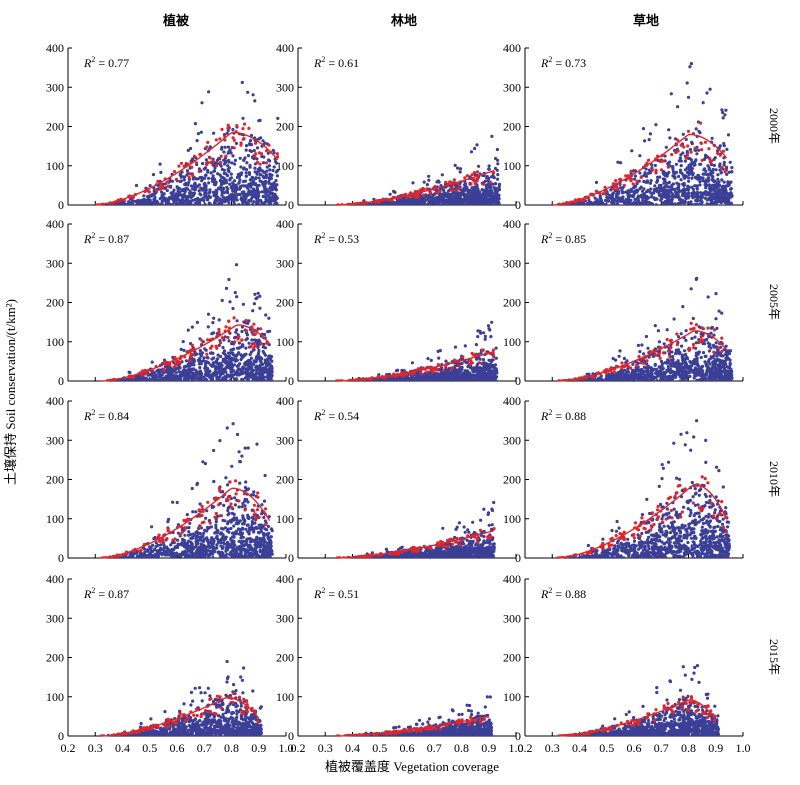  I want to click on points-layer, so click(419, 169).